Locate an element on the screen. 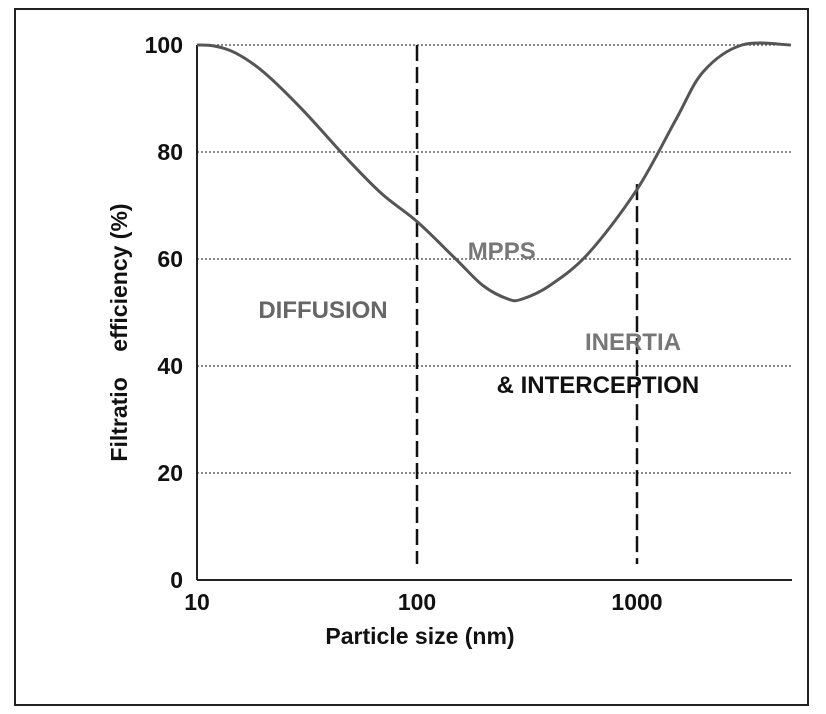  y-tick-label-40: 40 is located at coordinates (170, 366).